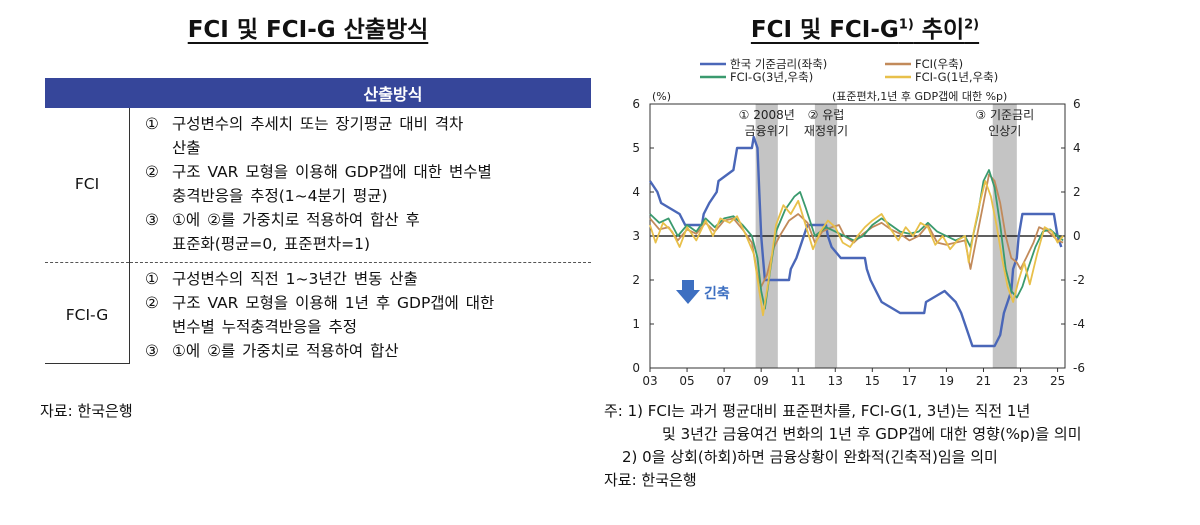  I want to click on left-tick-label: 3, so click(636, 236).